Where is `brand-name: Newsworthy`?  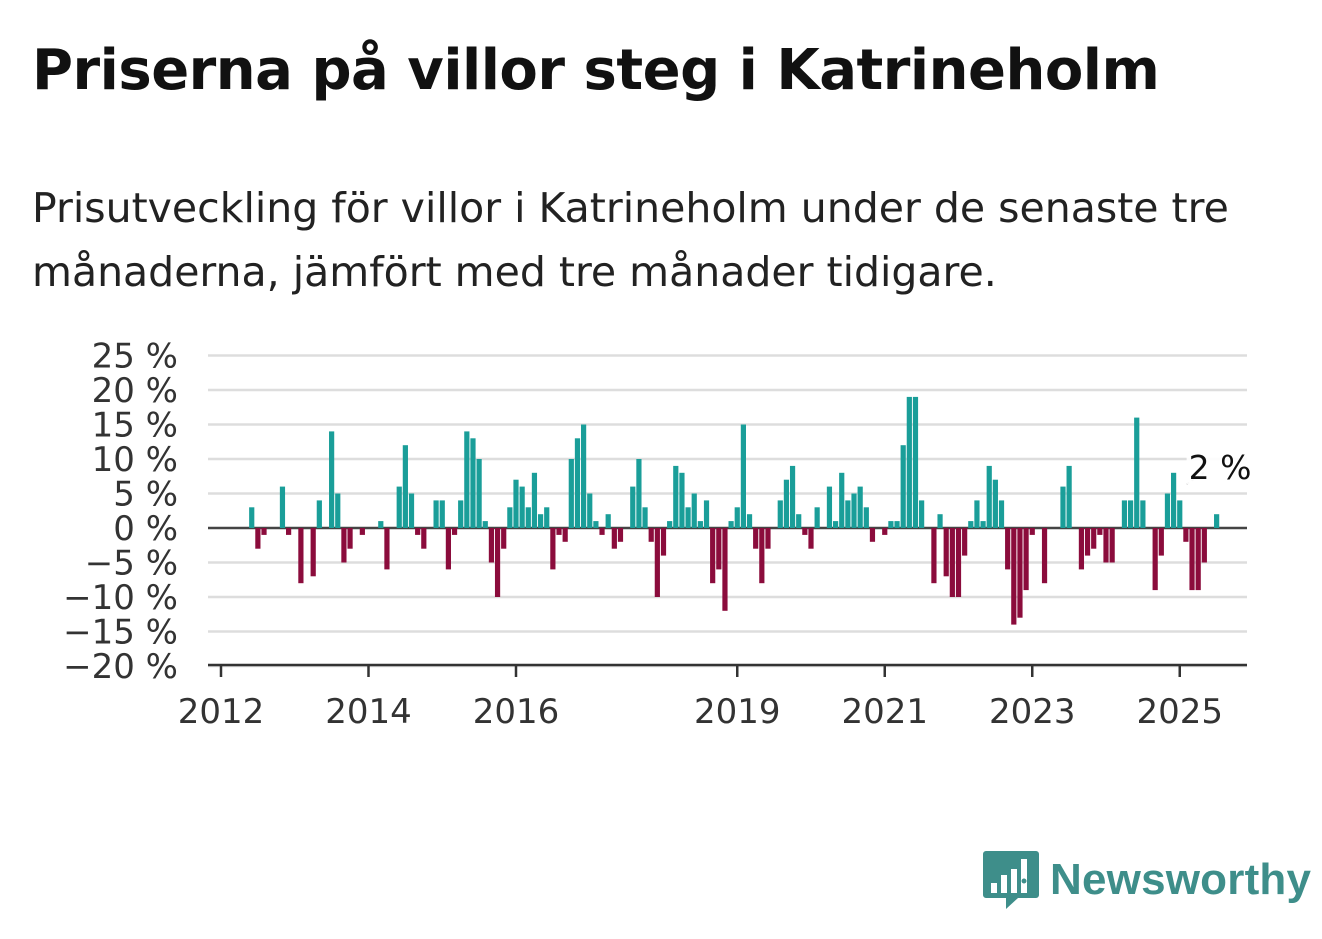 brand-name: Newsworthy is located at coordinates (1181, 879).